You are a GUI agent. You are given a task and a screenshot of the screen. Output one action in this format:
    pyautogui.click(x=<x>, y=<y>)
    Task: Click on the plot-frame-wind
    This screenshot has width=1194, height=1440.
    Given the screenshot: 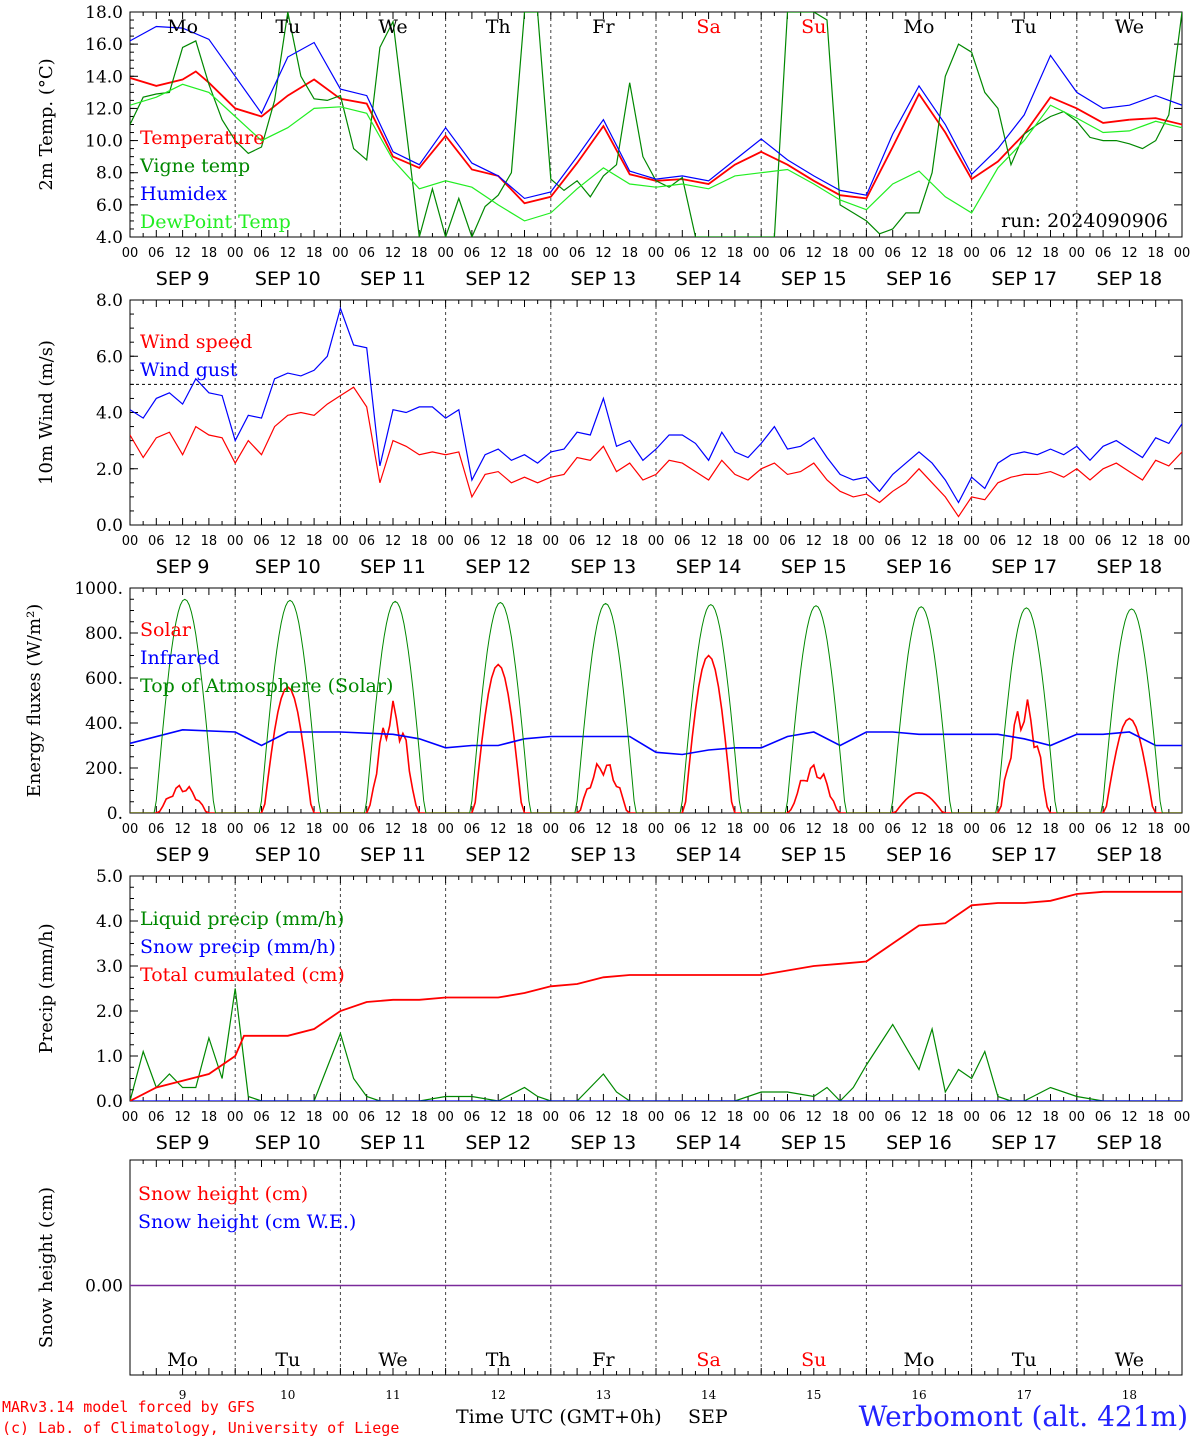 What is the action you would take?
    pyautogui.click(x=656, y=412)
    